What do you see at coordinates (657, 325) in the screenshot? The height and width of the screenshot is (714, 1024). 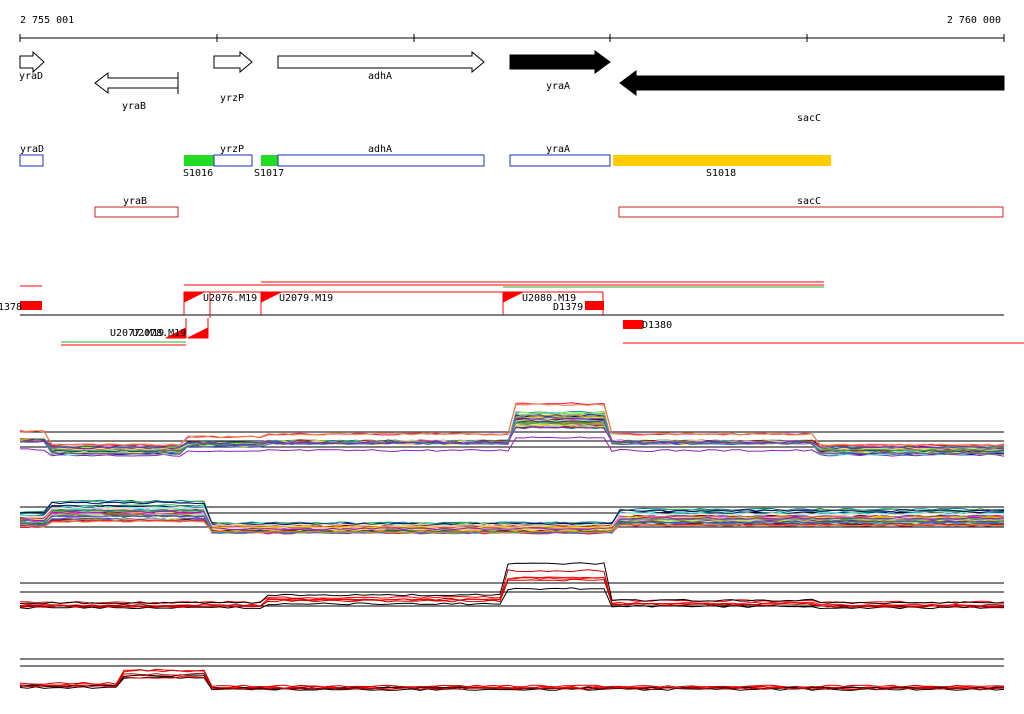 I see `transcript-label-D1380: D1380` at bounding box center [657, 325].